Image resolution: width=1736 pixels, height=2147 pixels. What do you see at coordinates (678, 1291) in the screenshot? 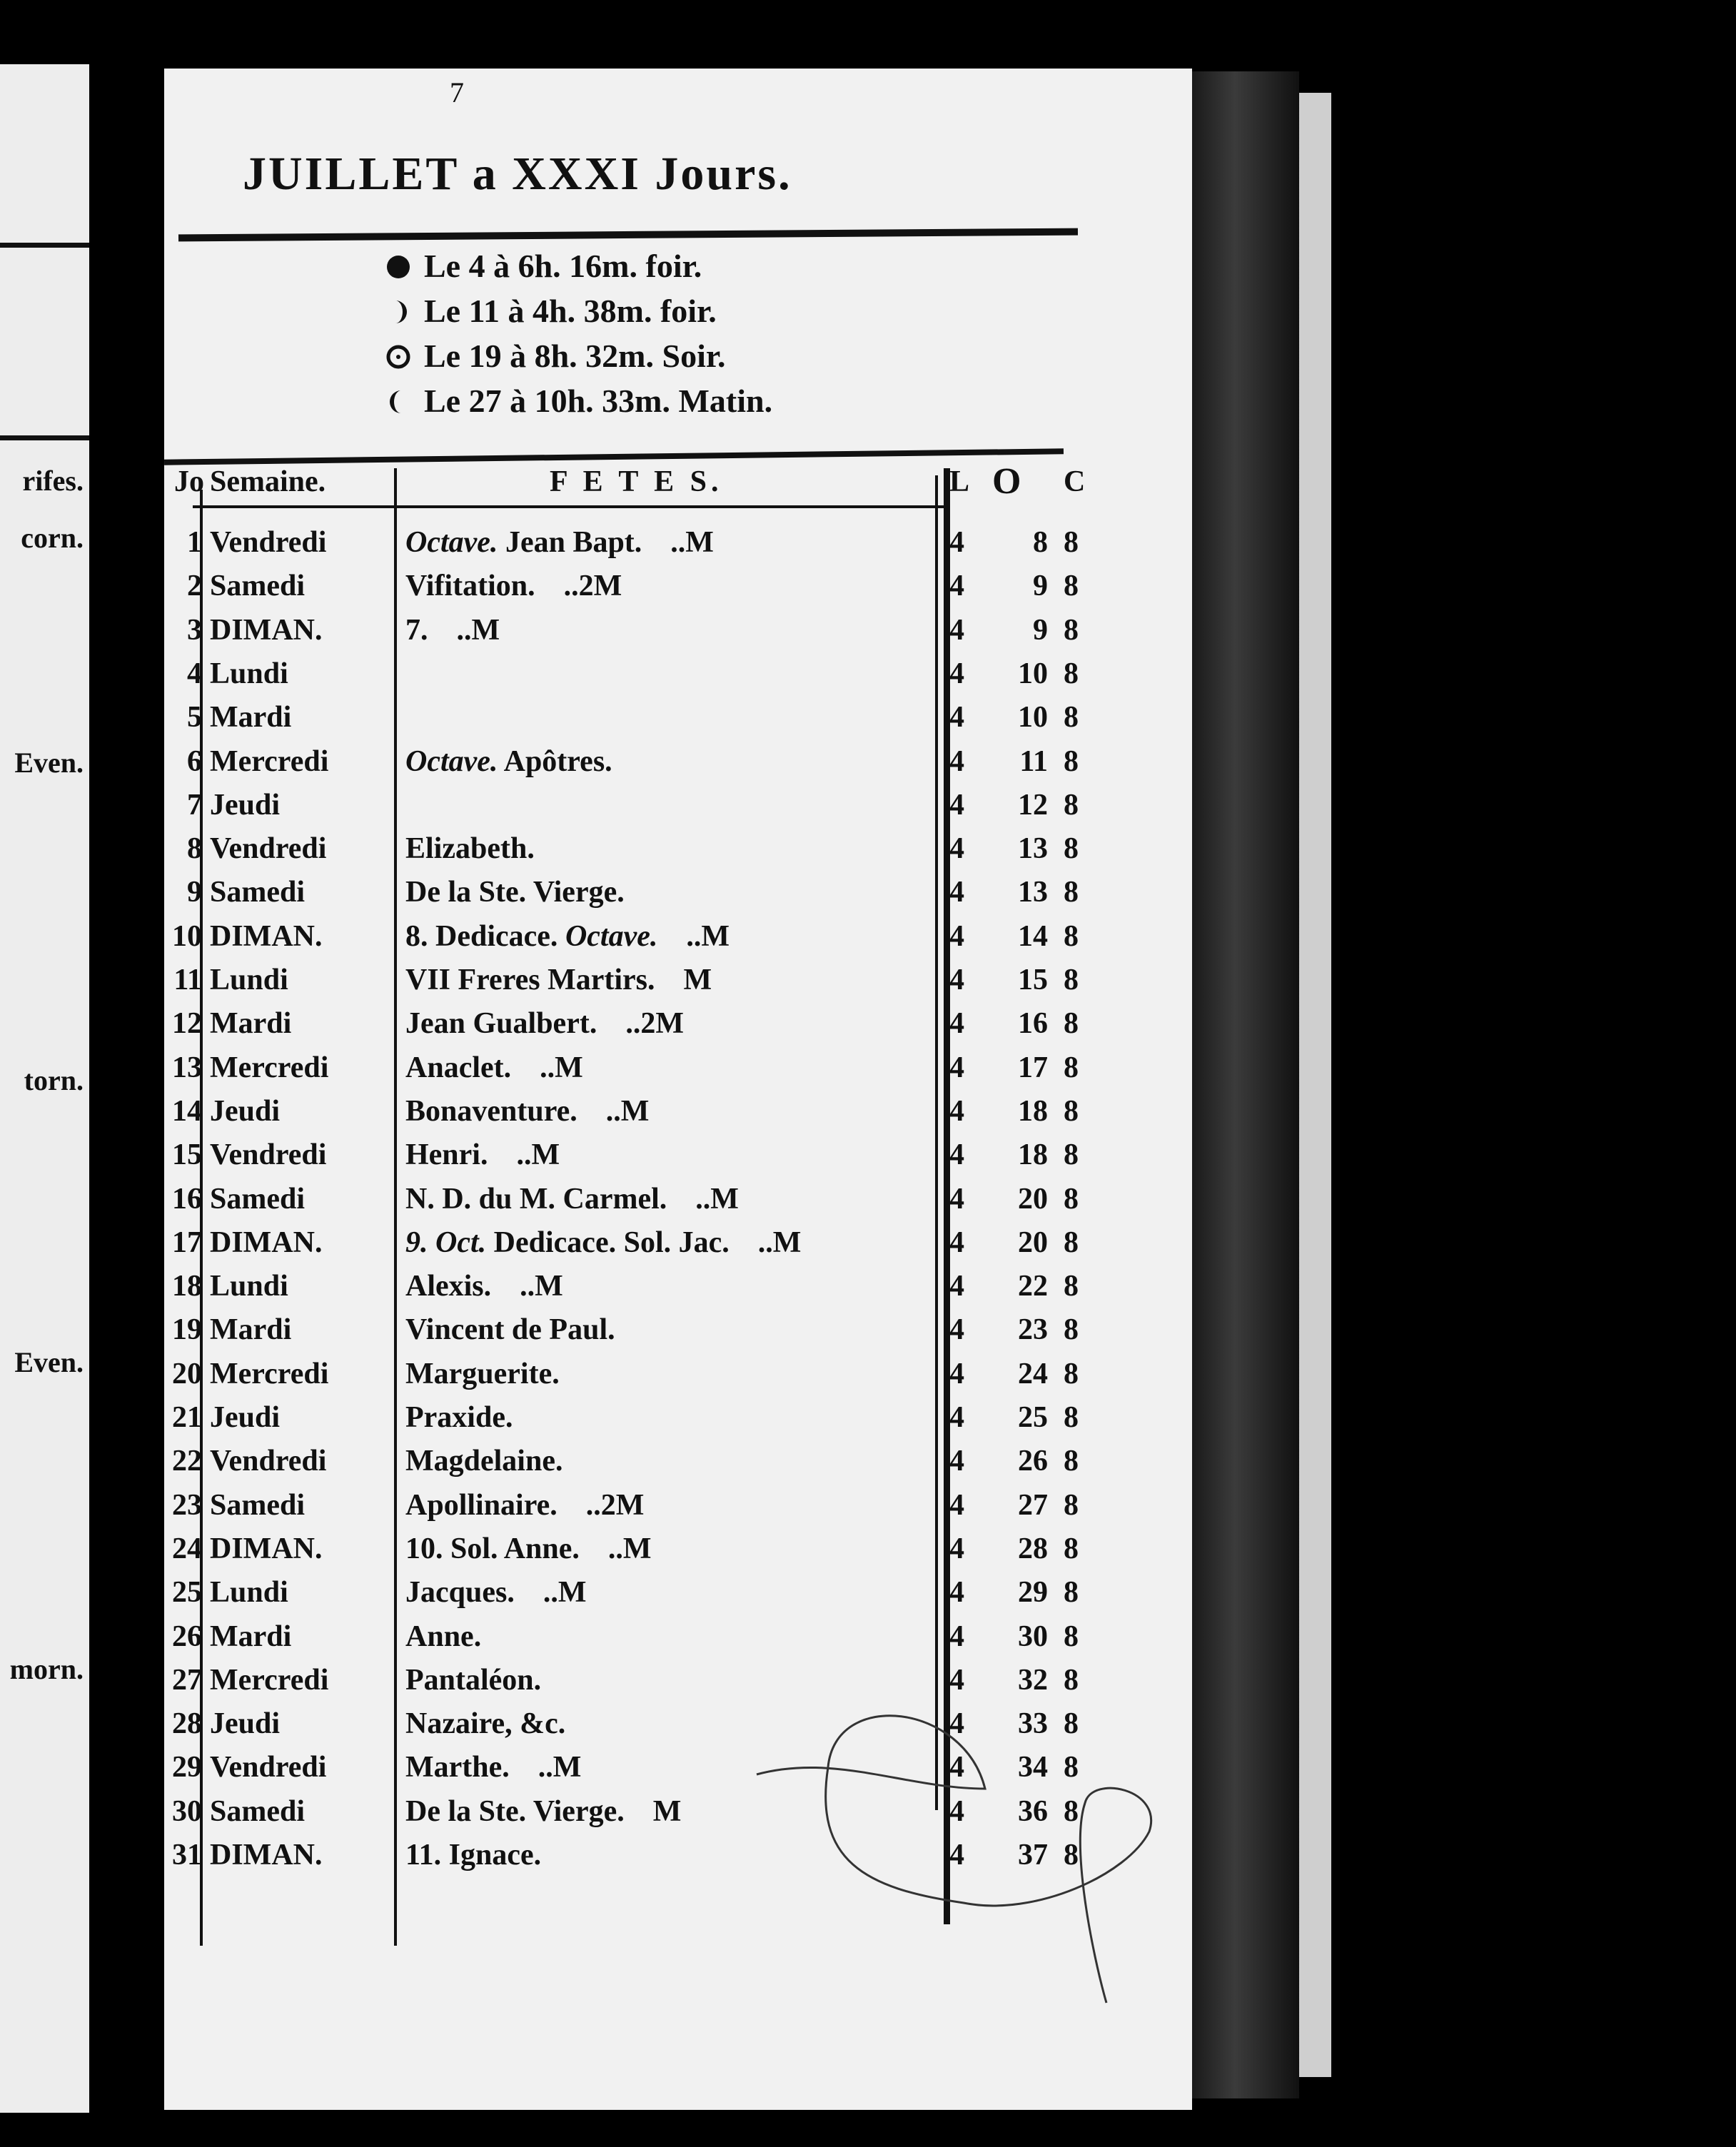
I see `table-row: 18 Lundi Alexis. ..M 4 22 8` at bounding box center [678, 1291].